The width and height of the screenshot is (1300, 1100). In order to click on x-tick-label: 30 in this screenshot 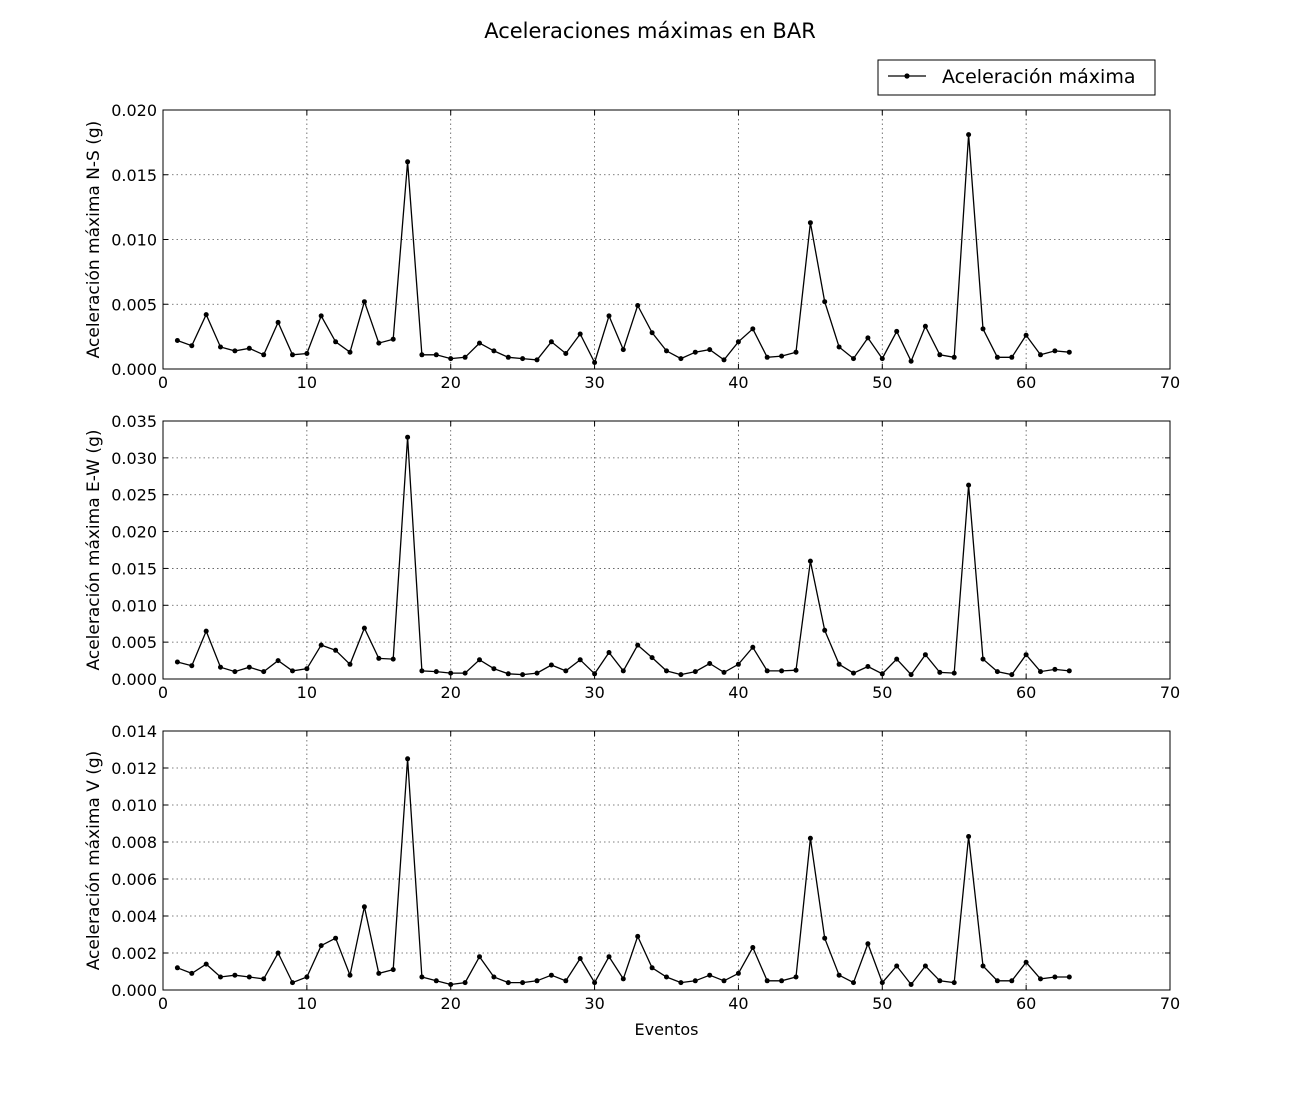, I will do `click(594, 382)`.